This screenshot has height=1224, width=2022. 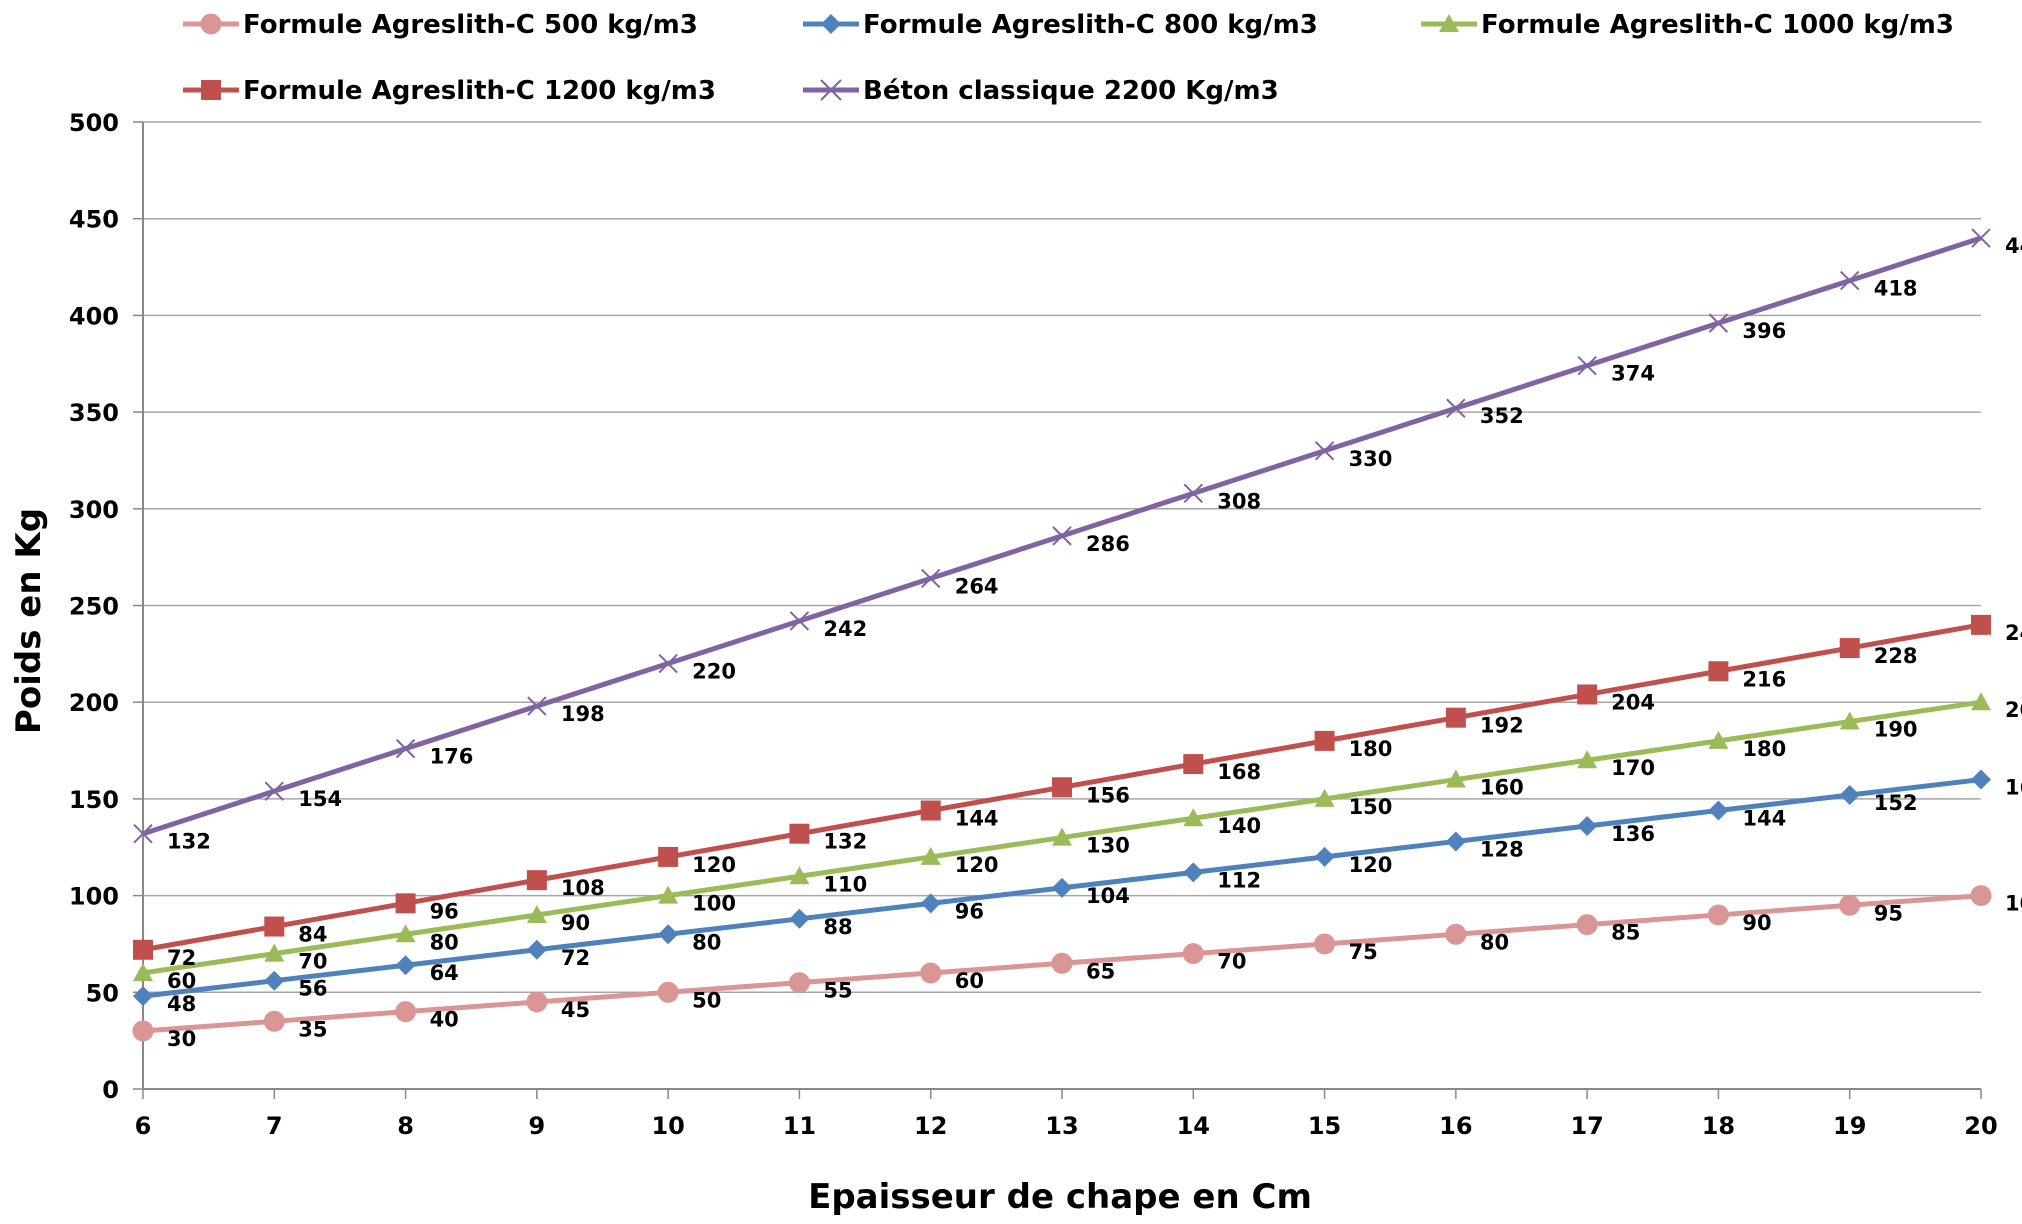 I want to click on data-label: 144, so click(x=977, y=819).